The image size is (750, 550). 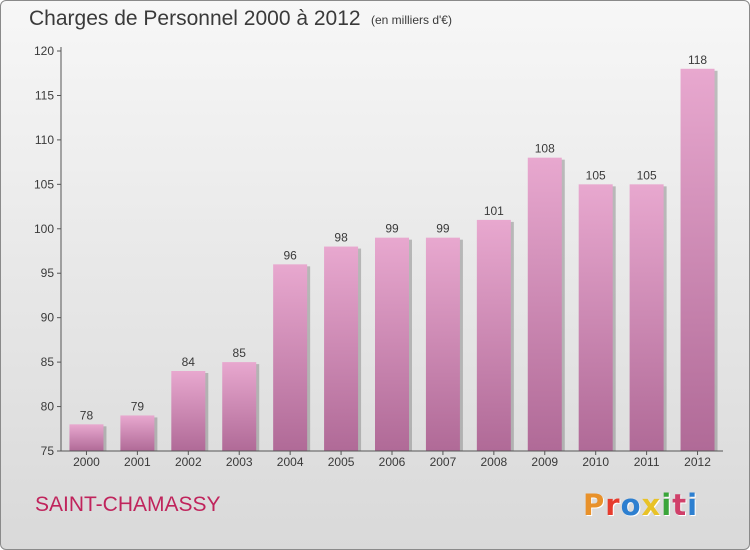 What do you see at coordinates (290, 462) in the screenshot?
I see `x-tick-label: 2004` at bounding box center [290, 462].